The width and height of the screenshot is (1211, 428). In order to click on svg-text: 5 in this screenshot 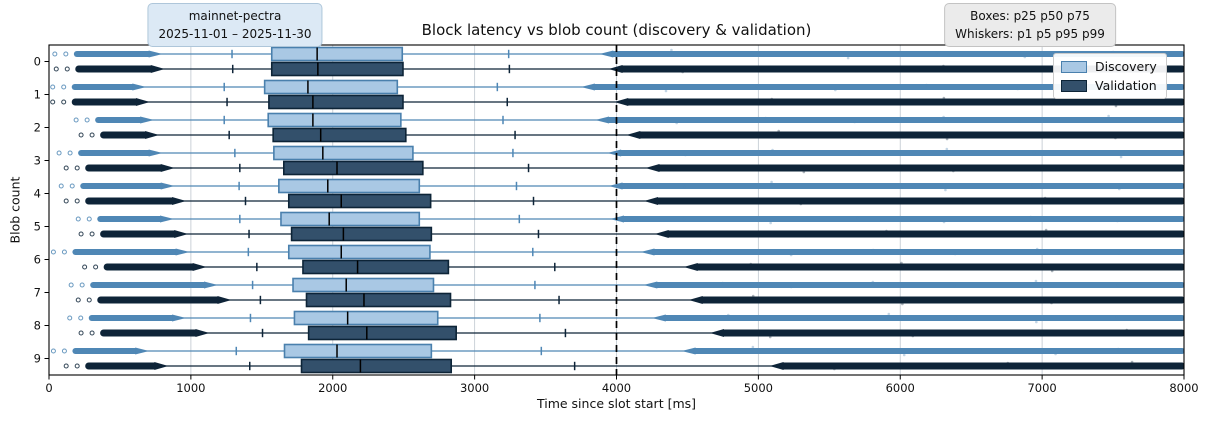, I will do `click(37, 227)`.